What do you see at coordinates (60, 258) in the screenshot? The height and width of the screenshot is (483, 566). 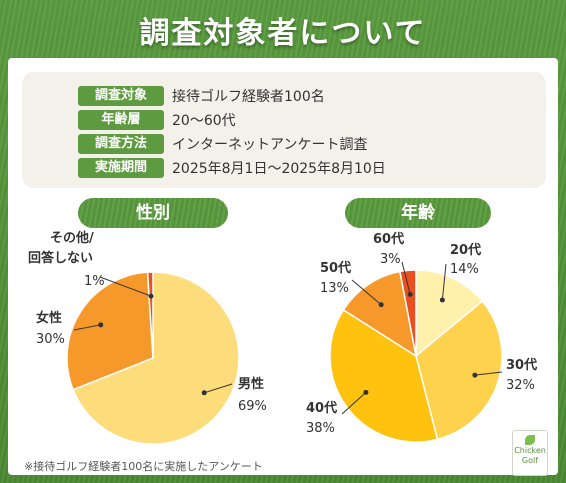 I see `gender-label-other-line2: 回答しない` at bounding box center [60, 258].